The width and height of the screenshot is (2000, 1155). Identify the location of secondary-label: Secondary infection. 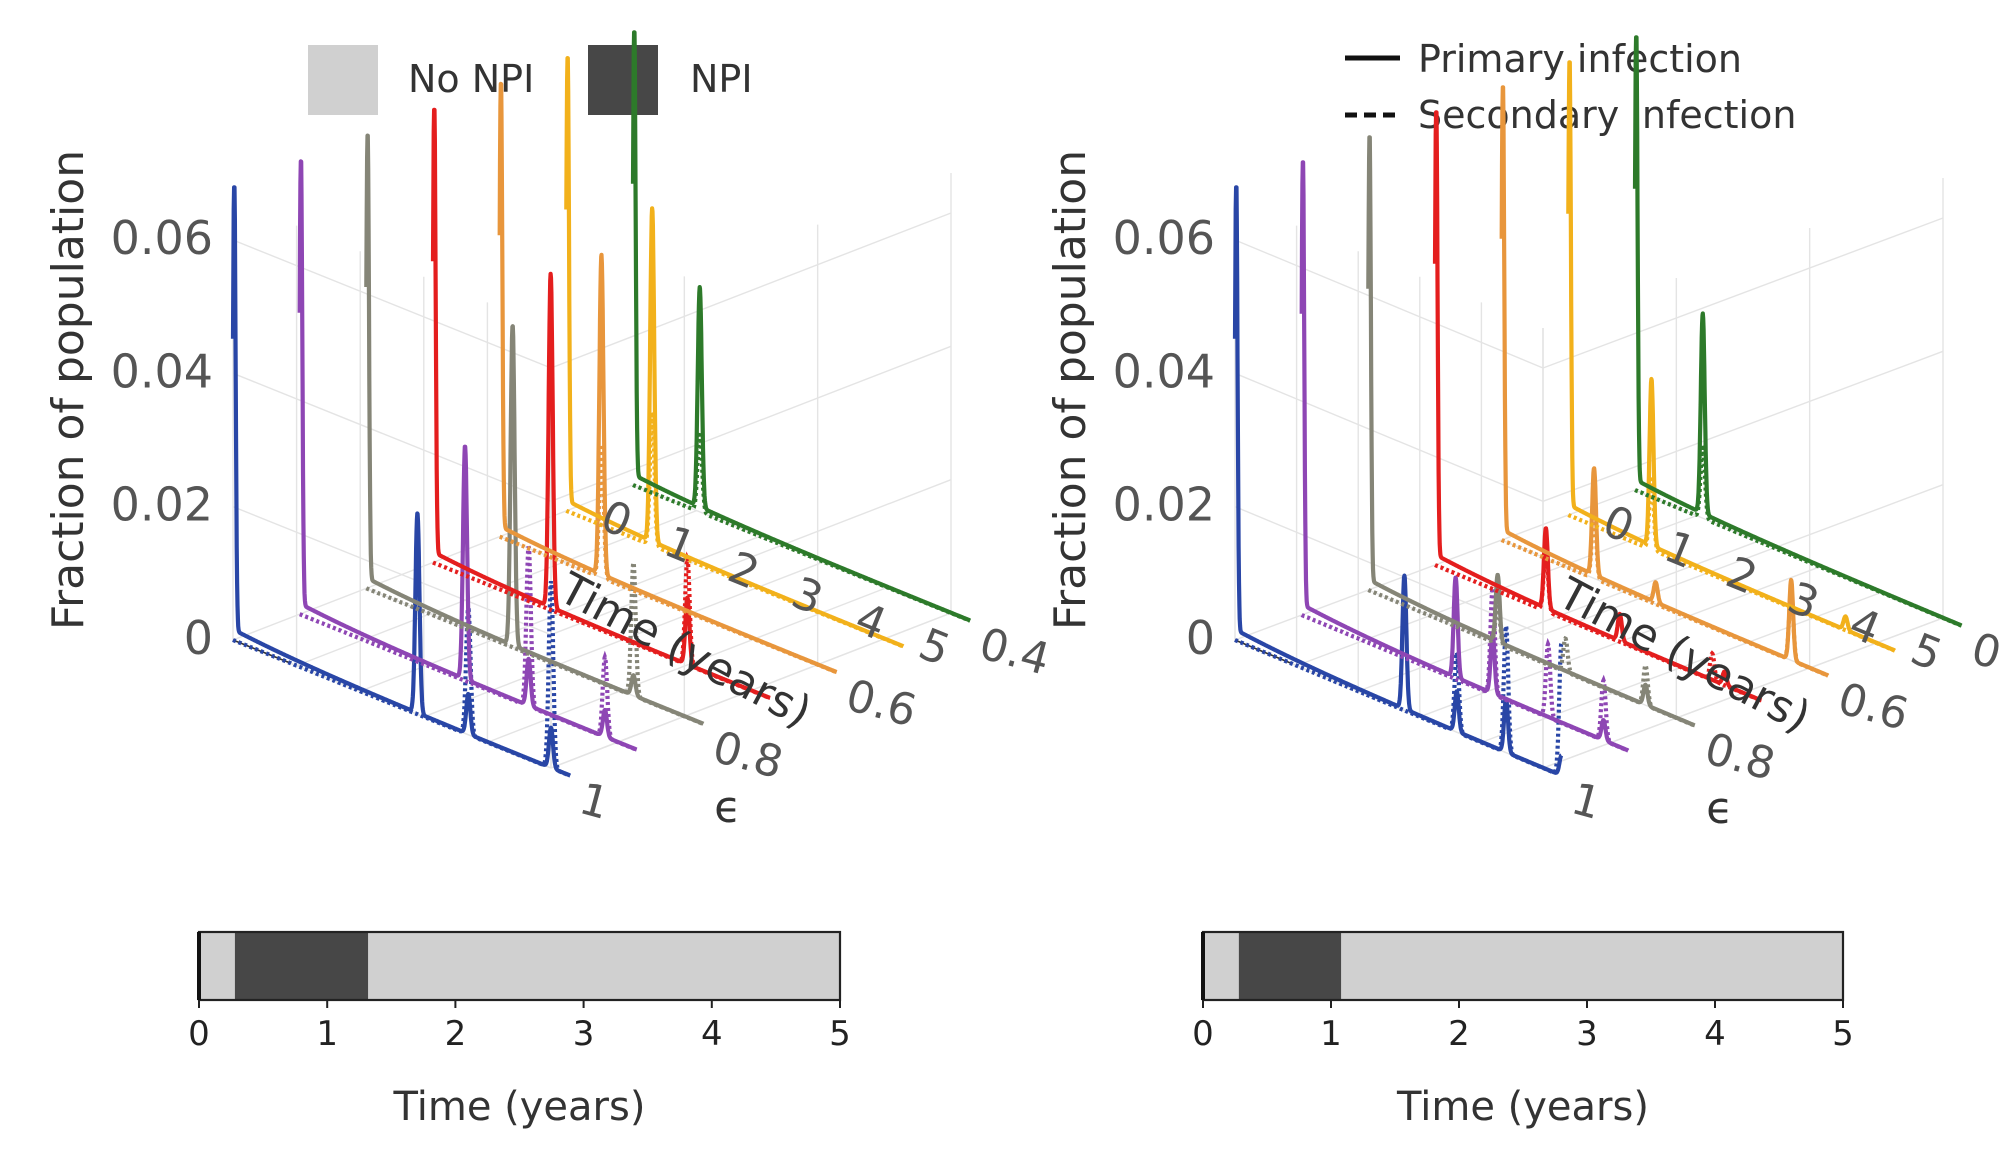
(1607, 115).